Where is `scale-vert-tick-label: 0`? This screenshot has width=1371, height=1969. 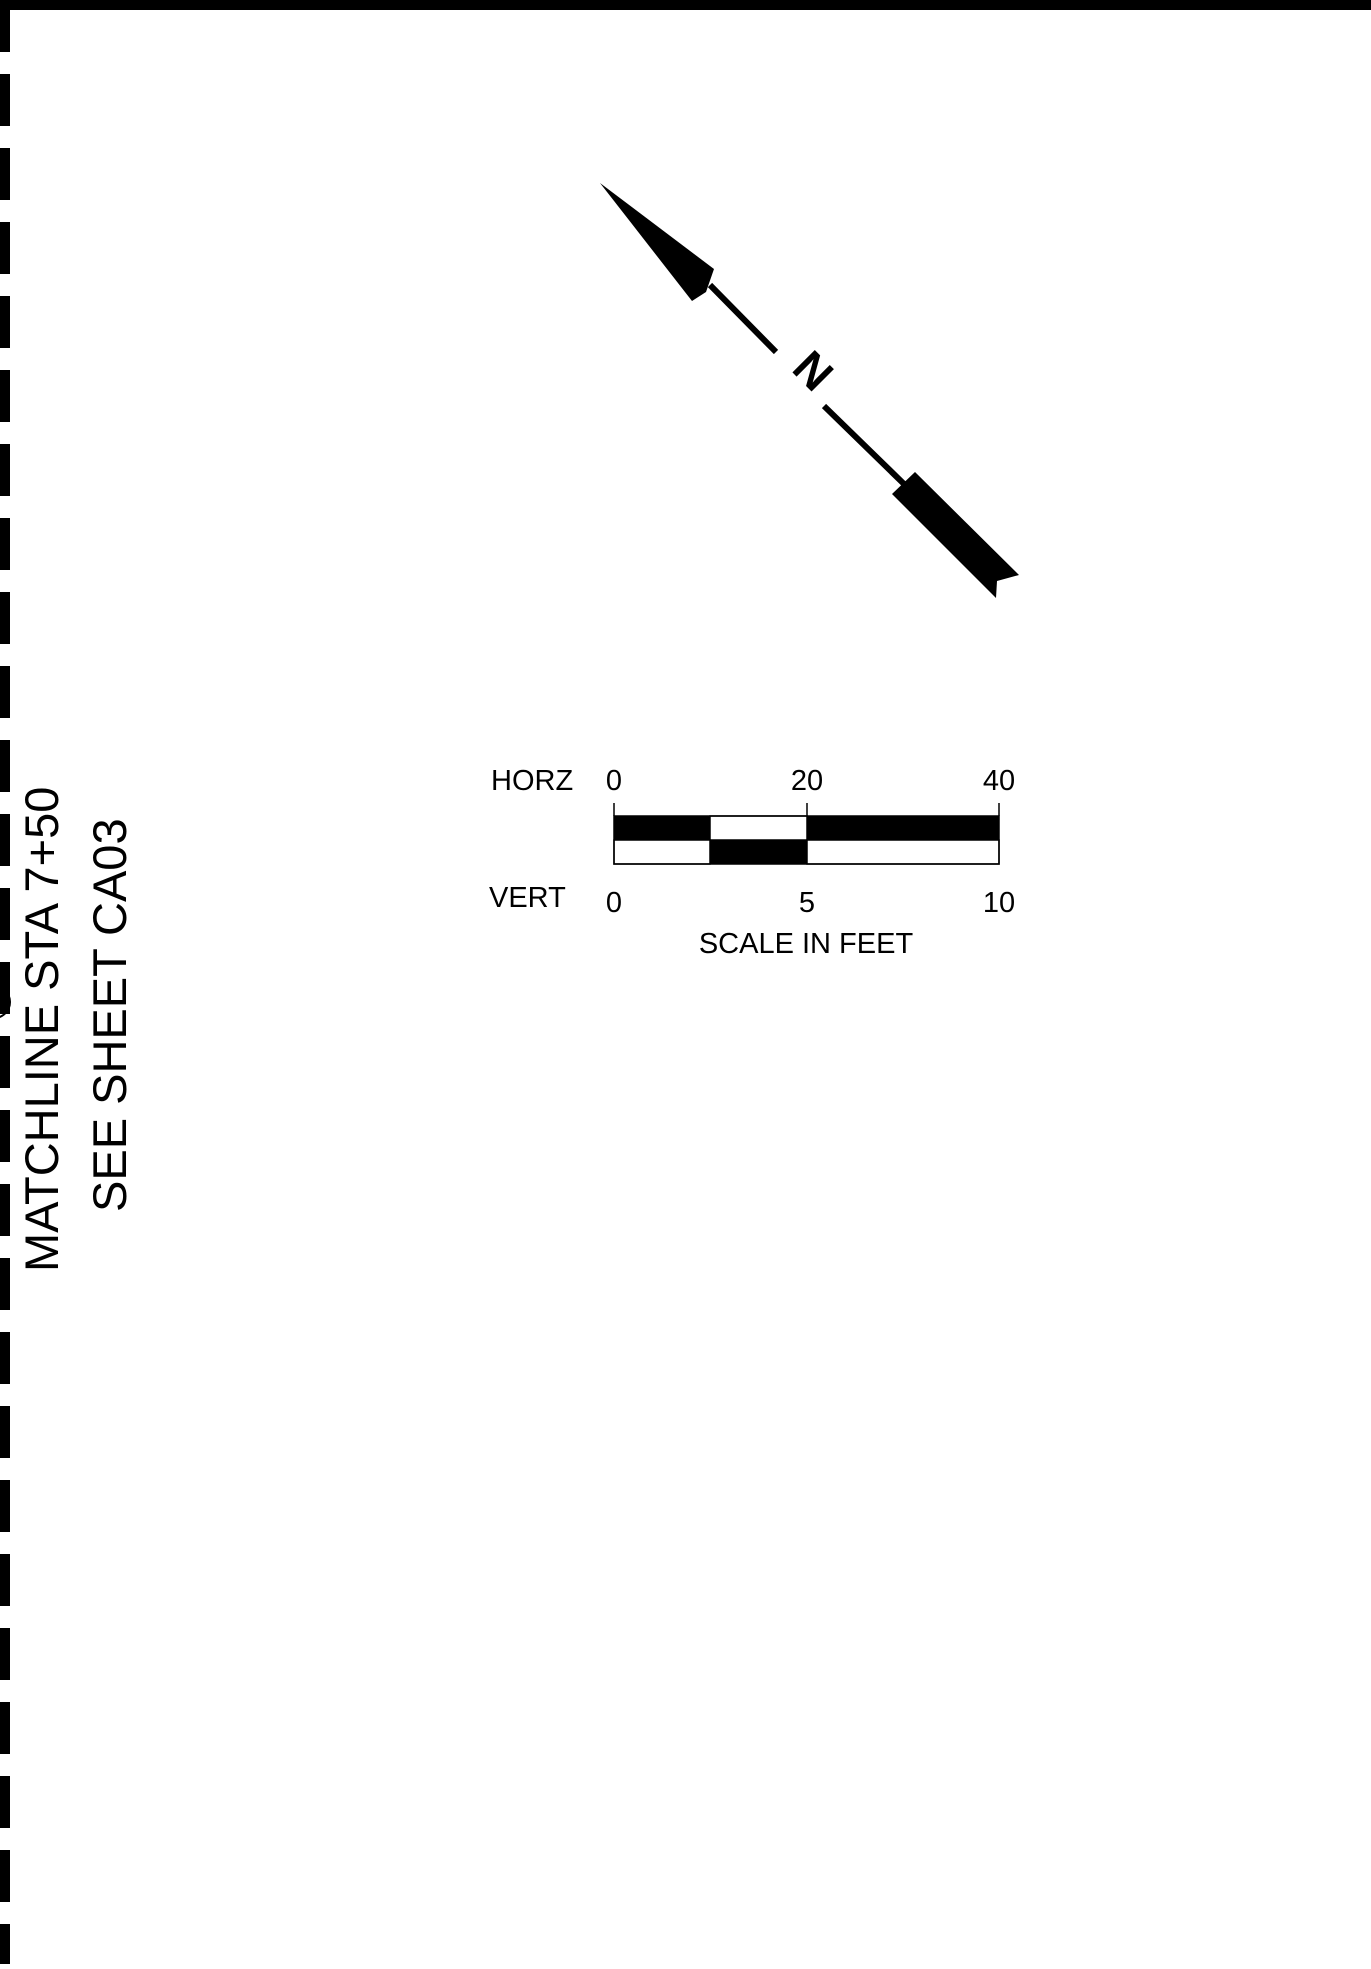
scale-vert-tick-label: 0 is located at coordinates (614, 903).